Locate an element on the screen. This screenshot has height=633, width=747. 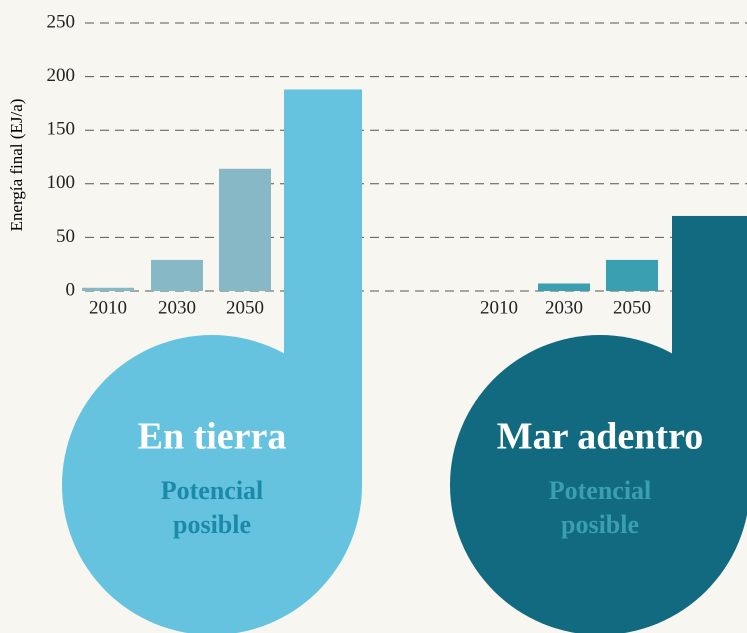
group-name: Mar adentro is located at coordinates (600, 437).